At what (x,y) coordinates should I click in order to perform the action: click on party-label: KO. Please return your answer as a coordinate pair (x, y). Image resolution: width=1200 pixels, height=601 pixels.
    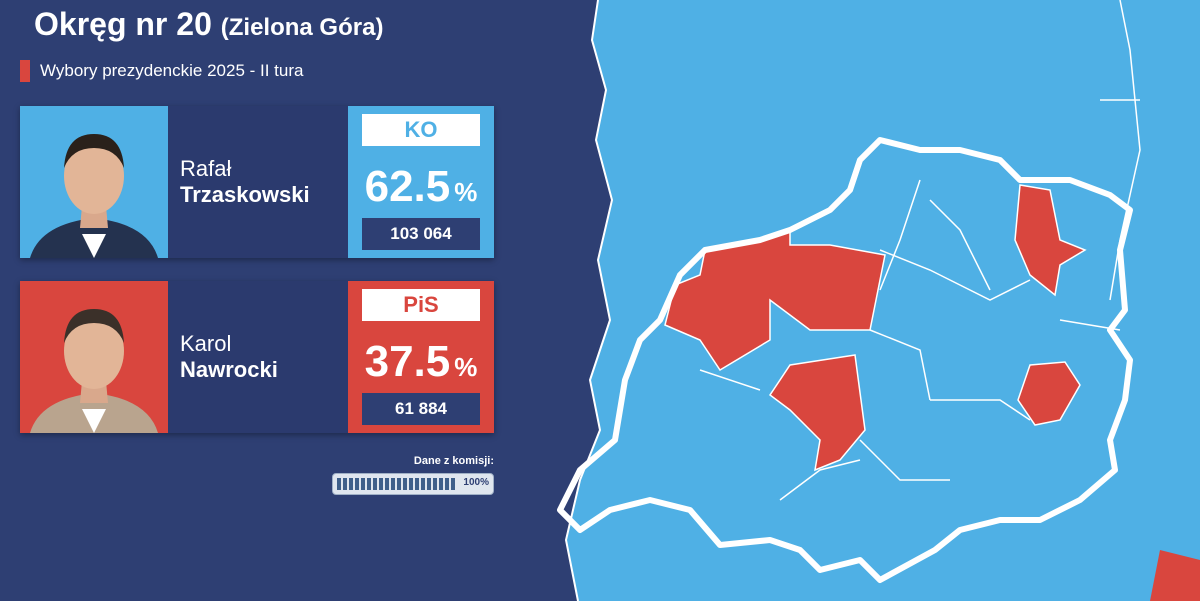
    Looking at the image, I should click on (421, 130).